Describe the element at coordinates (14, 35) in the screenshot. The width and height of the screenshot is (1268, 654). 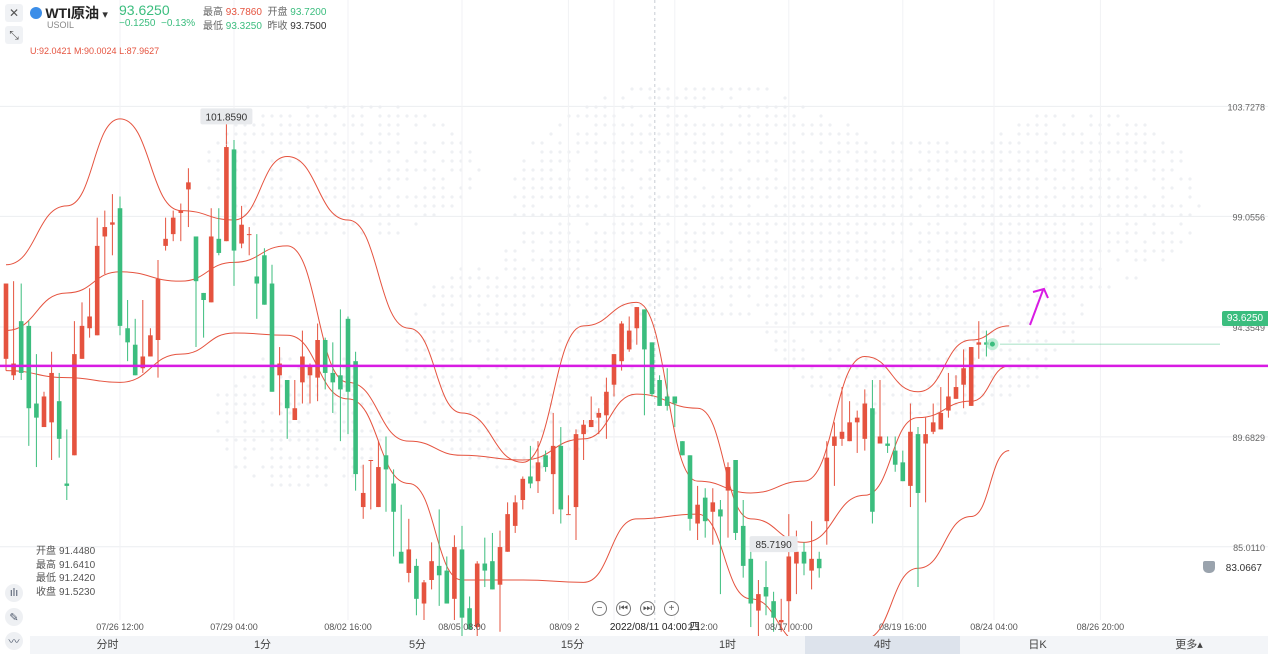
I see `collapse-icon: ⤡` at that location.